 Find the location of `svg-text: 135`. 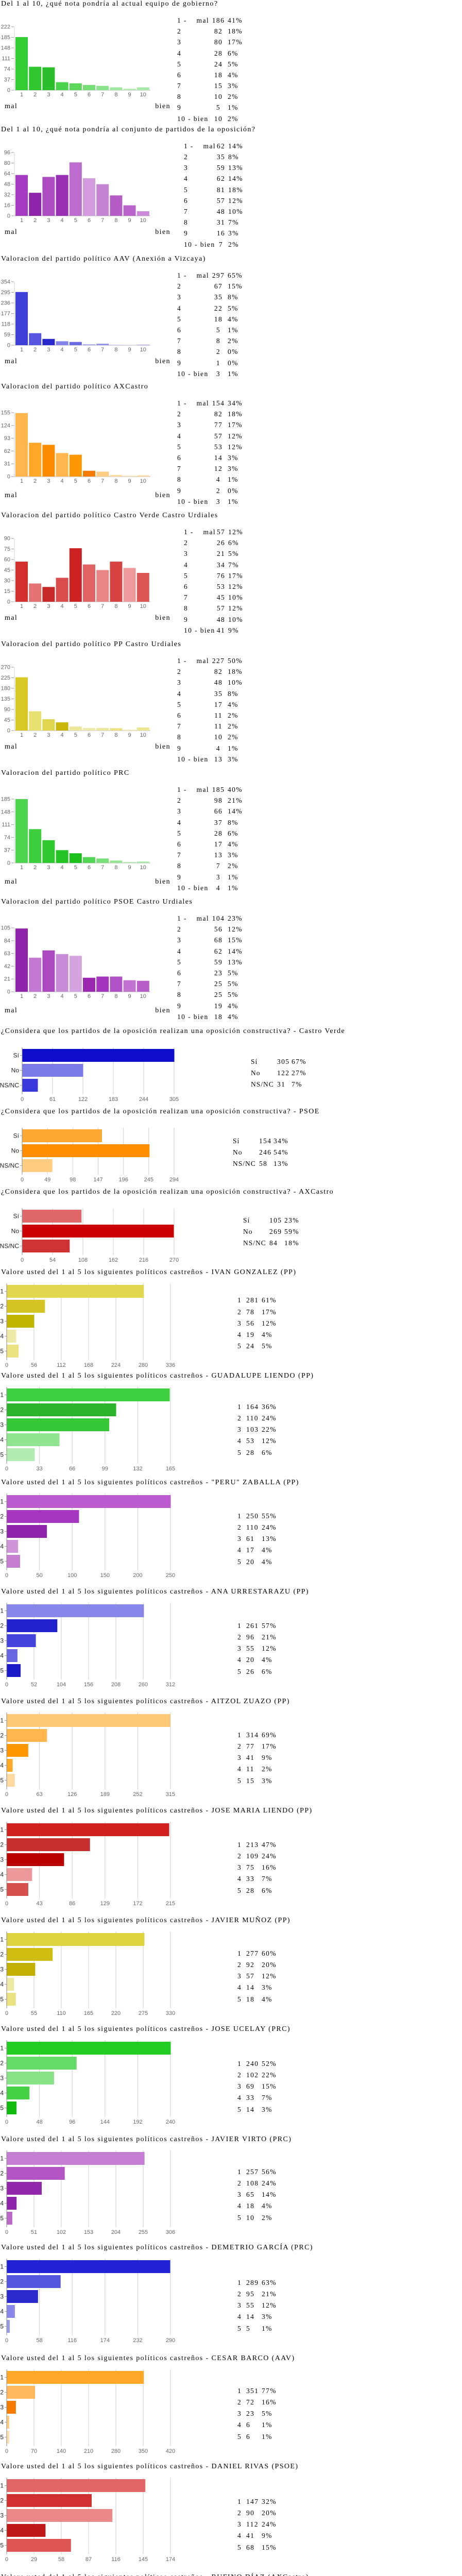

svg-text: 135 is located at coordinates (5, 699).